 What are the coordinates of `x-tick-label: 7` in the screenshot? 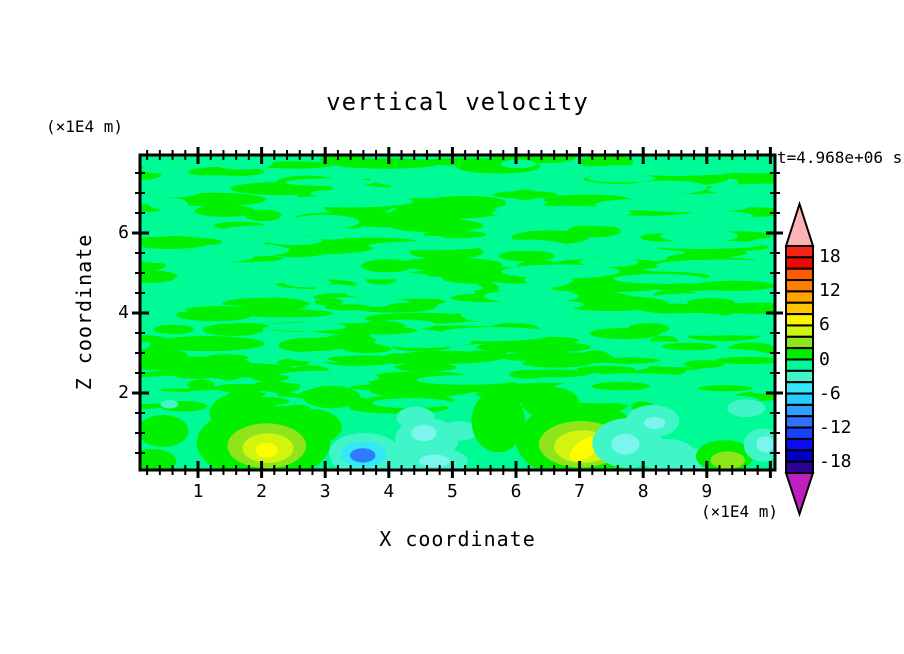 It's located at (580, 491).